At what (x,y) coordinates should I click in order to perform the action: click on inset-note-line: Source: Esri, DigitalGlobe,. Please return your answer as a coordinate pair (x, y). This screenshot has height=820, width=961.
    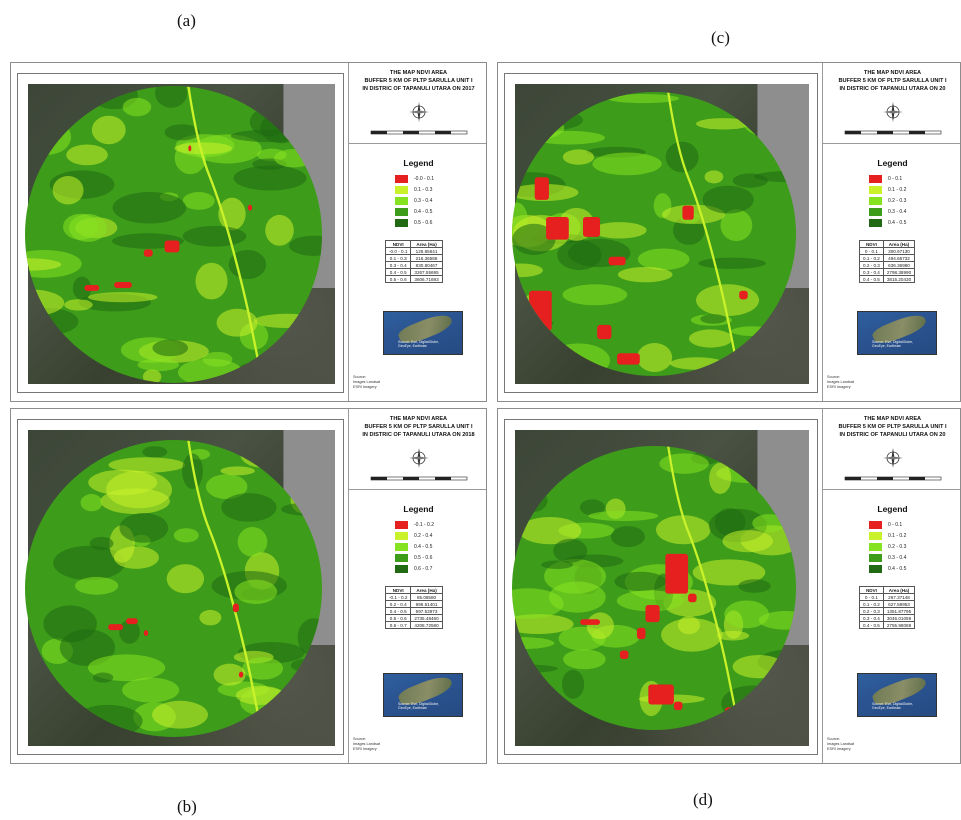
    Looking at the image, I should click on (893, 341).